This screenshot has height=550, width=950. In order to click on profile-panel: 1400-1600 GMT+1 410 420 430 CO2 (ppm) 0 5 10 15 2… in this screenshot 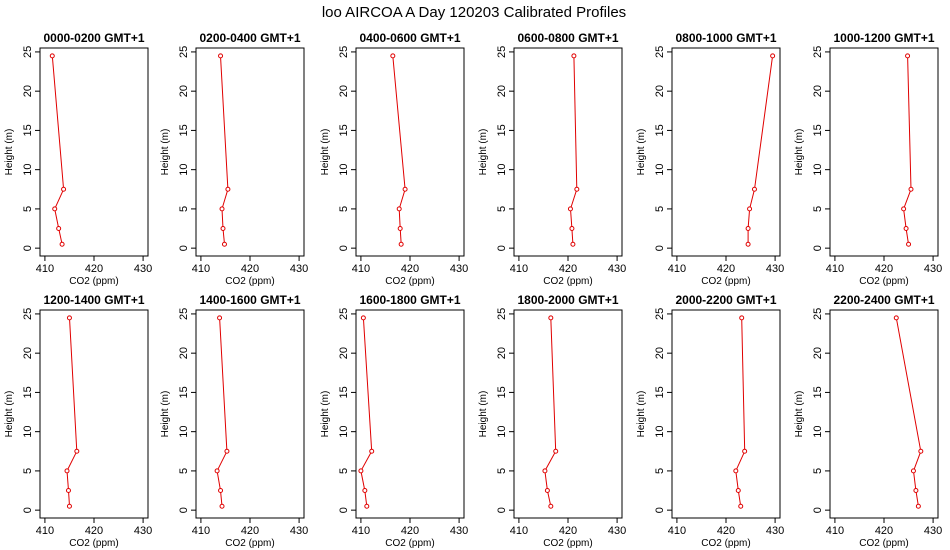, I will do `click(234, 421)`.